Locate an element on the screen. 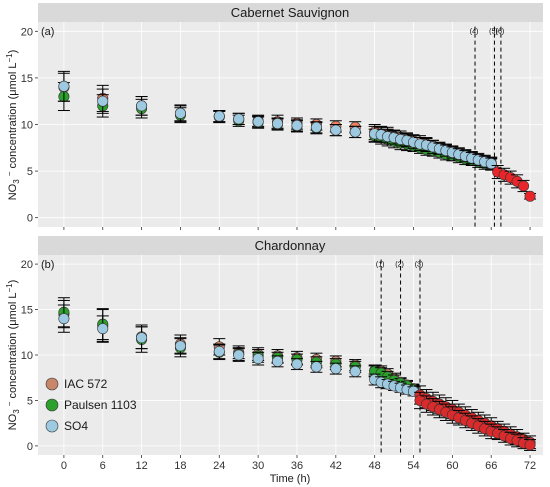 The height and width of the screenshot is (487, 550). legend-label: SO4 is located at coordinates (76, 426).